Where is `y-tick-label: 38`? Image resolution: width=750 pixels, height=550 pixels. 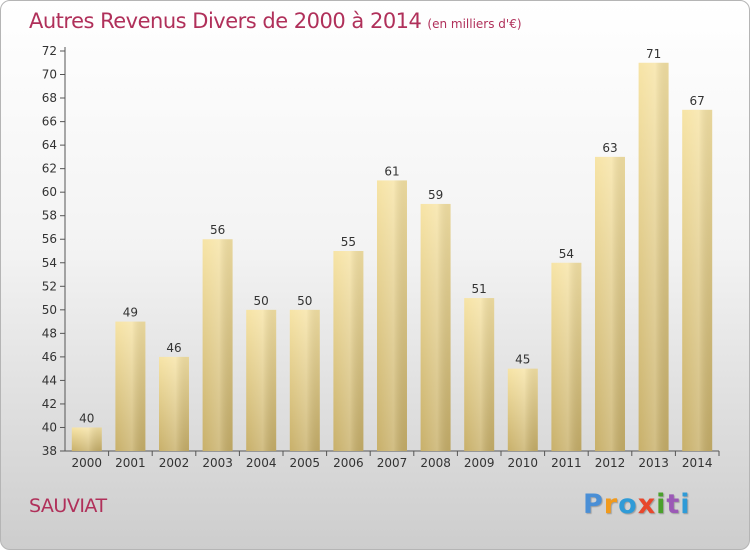
y-tick-label: 38 is located at coordinates (49, 451).